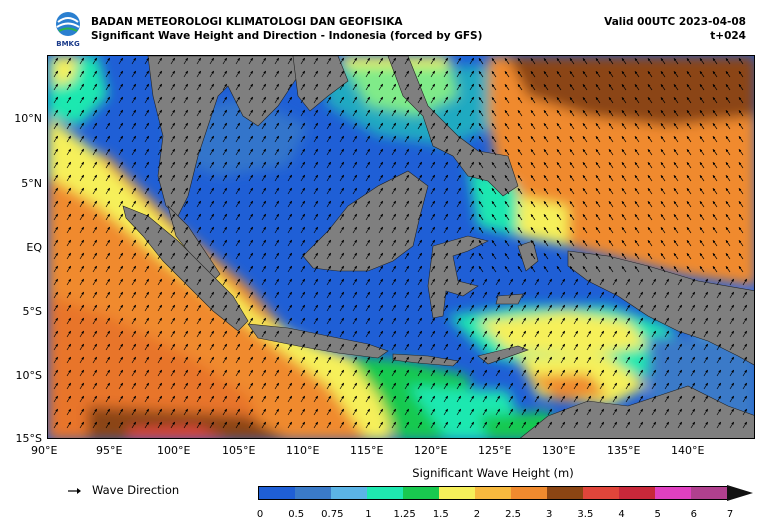  What do you see at coordinates (28, 375) in the screenshot?
I see `lat-label-10s: 10°S` at bounding box center [28, 375].